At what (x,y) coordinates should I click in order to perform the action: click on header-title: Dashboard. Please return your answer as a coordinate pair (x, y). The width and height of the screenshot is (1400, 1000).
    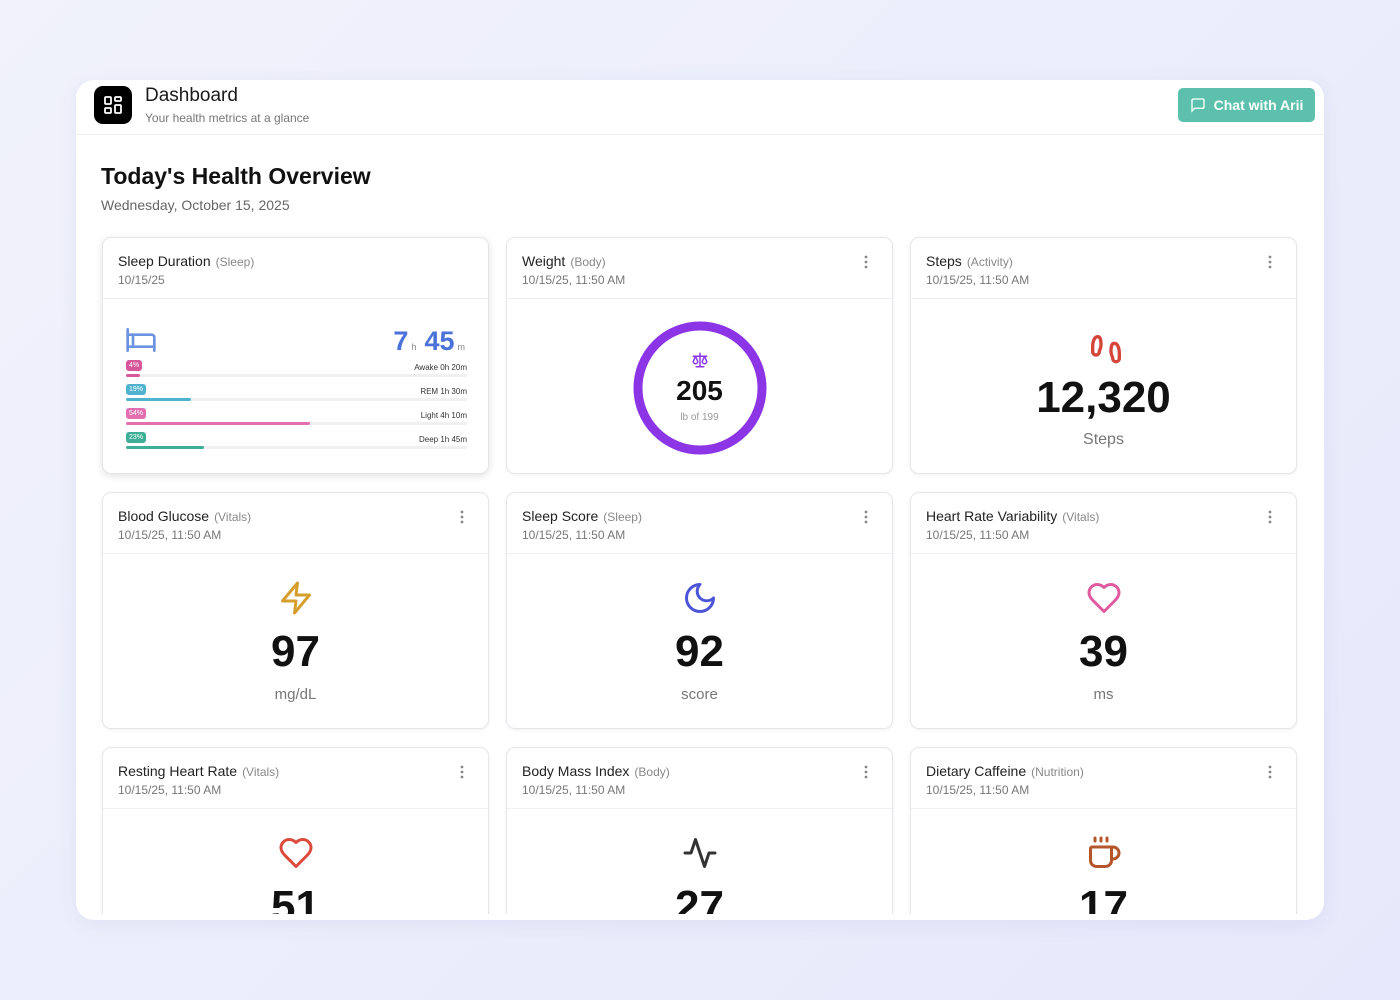
    Looking at the image, I should click on (191, 95).